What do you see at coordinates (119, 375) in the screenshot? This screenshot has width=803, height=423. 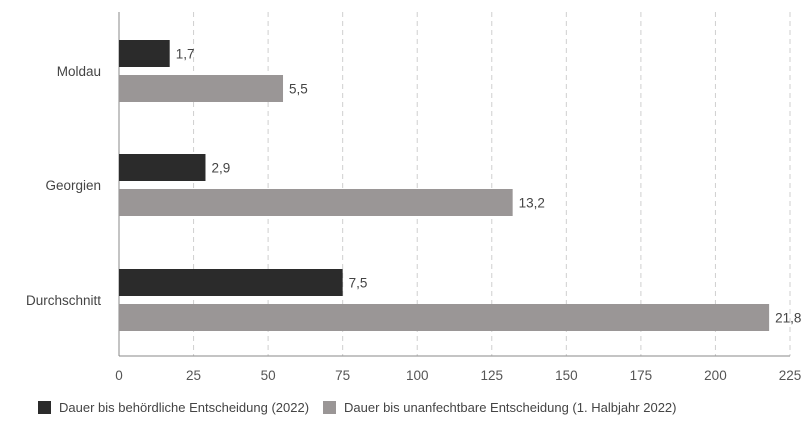 I see `x-tick-label: 0` at bounding box center [119, 375].